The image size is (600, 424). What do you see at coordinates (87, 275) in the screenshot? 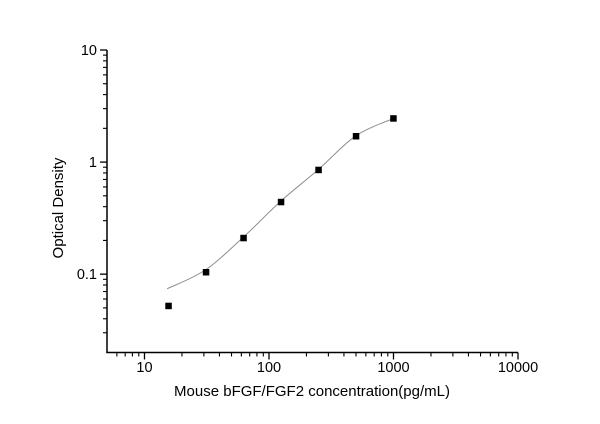
I see `y-tick-label: 0.1` at bounding box center [87, 275].